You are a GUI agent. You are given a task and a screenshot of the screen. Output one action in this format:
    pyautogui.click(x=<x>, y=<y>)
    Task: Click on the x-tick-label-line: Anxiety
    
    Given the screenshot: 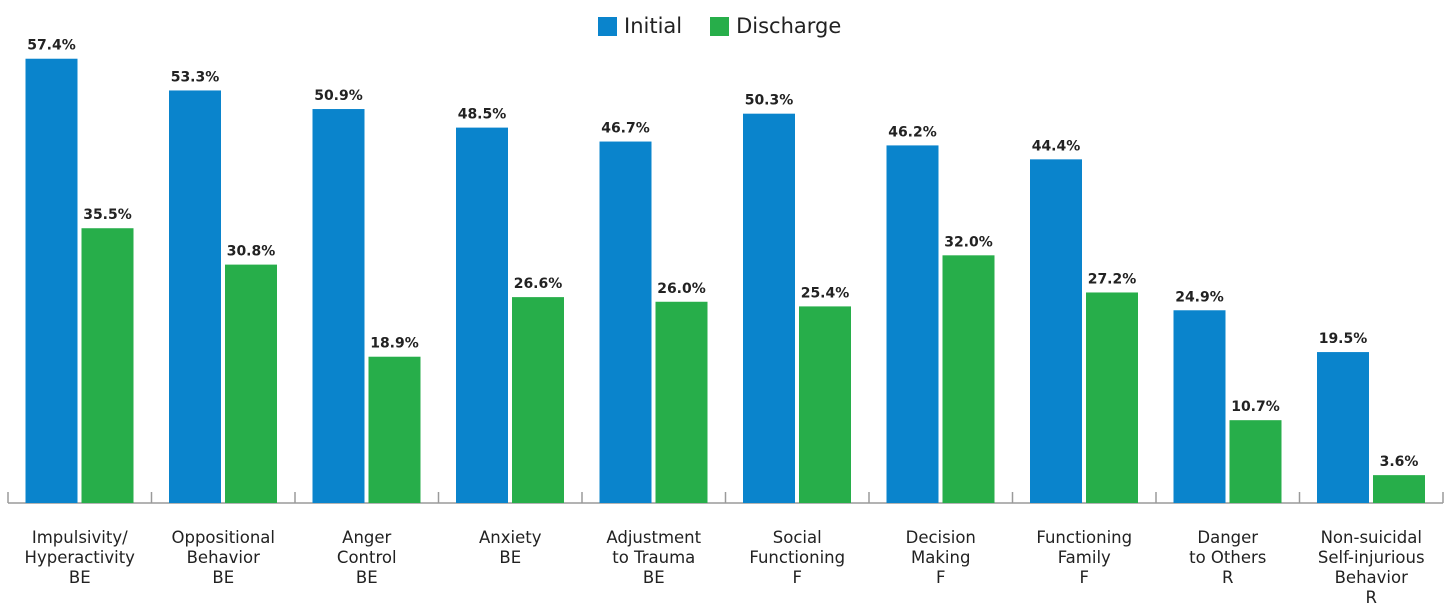 What is the action you would take?
    pyautogui.click(x=510, y=537)
    